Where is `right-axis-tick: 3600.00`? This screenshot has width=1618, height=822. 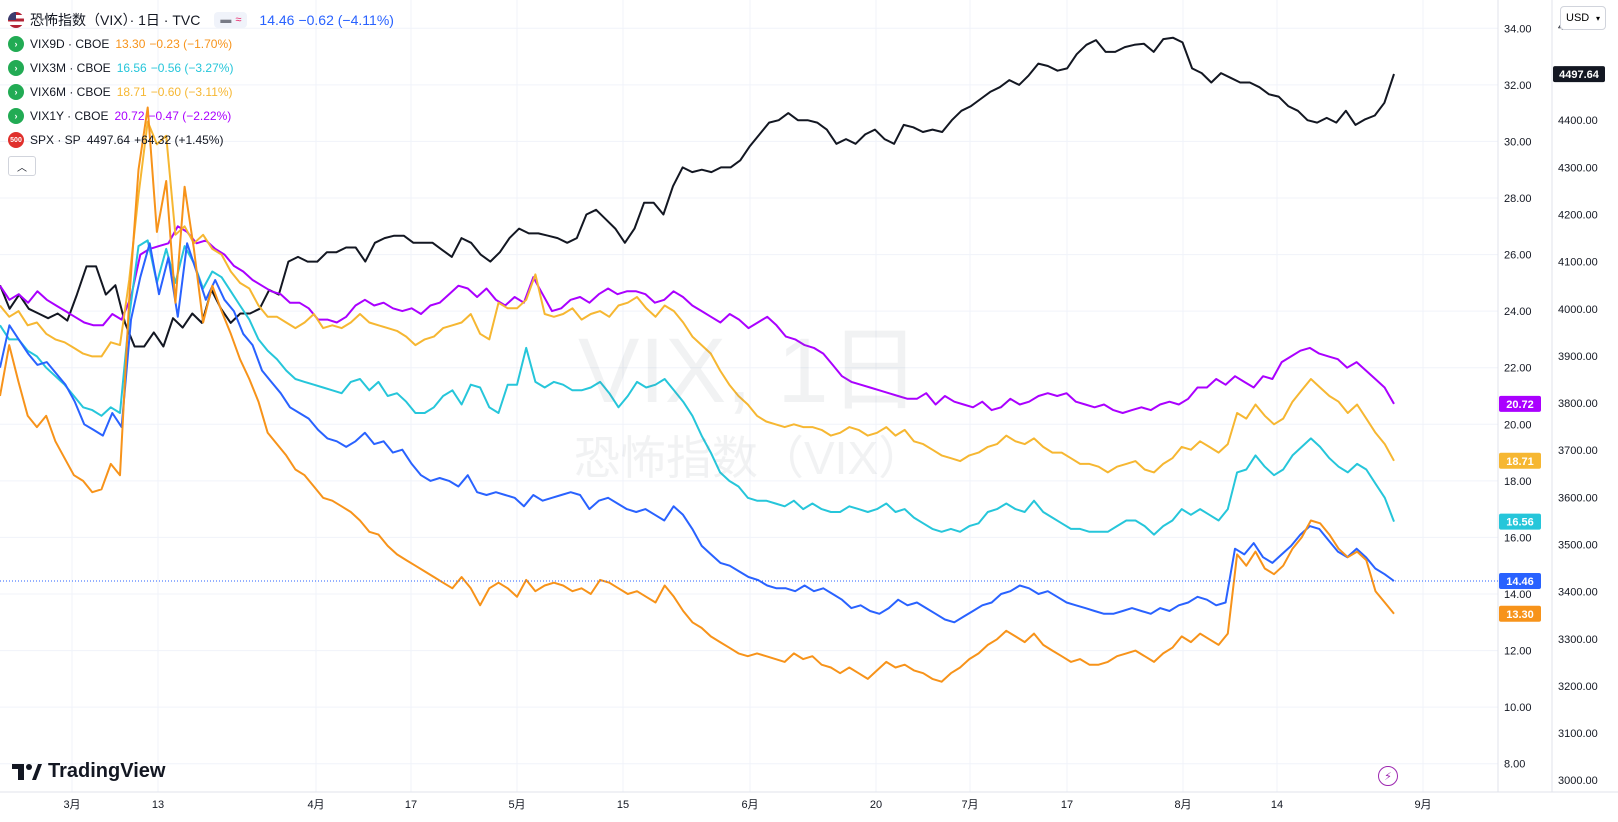 right-axis-tick: 3600.00 is located at coordinates (1578, 498).